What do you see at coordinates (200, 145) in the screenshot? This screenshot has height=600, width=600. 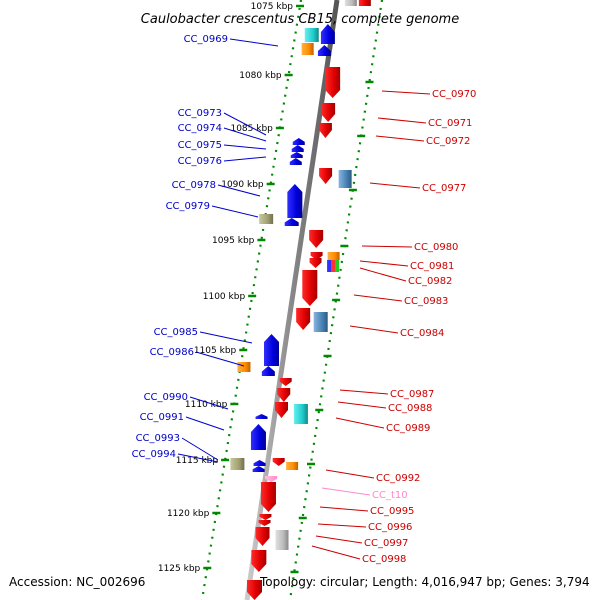 I see `gene-label-left: CC_0975` at bounding box center [200, 145].